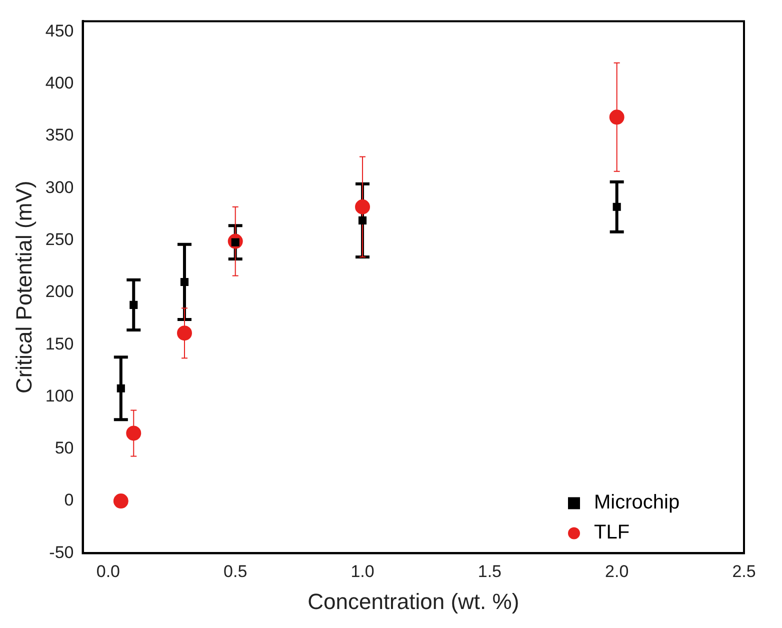 Image resolution: width=782 pixels, height=628 pixels. I want to click on y-tick-label: 100, so click(59, 396).